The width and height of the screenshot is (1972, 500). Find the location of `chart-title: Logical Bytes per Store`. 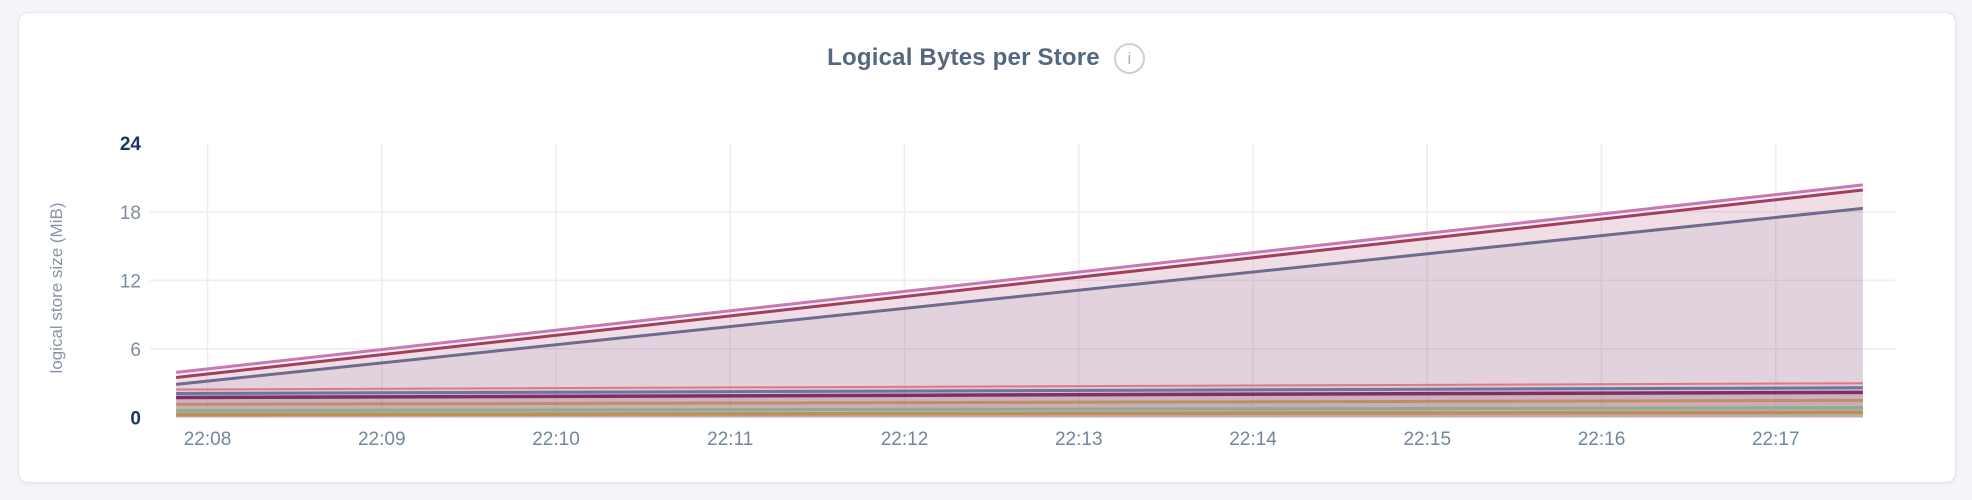

chart-title: Logical Bytes per Store is located at coordinates (963, 57).